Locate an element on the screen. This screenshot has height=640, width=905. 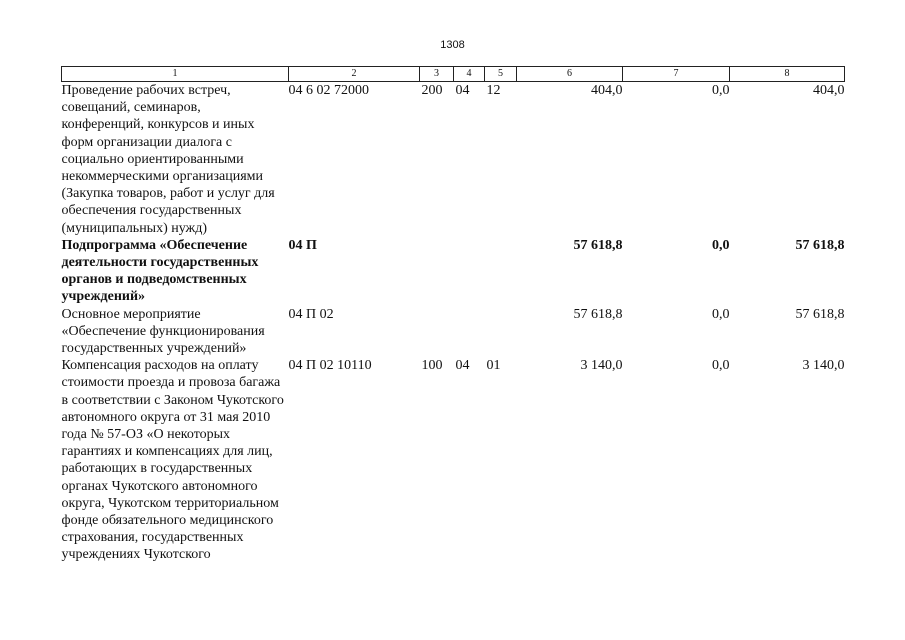
column-header: 4 is located at coordinates (469, 74).